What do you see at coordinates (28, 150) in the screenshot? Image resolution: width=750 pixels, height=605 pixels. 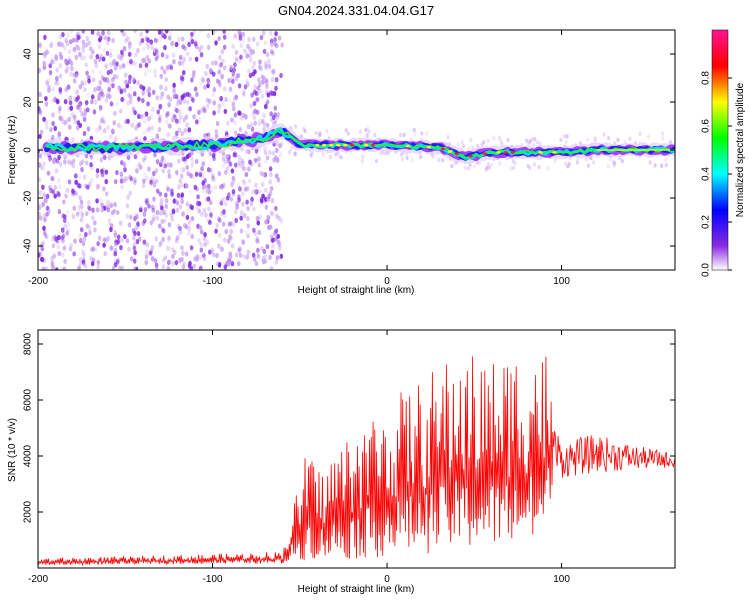 I see `y-tick-label: 0` at bounding box center [28, 150].